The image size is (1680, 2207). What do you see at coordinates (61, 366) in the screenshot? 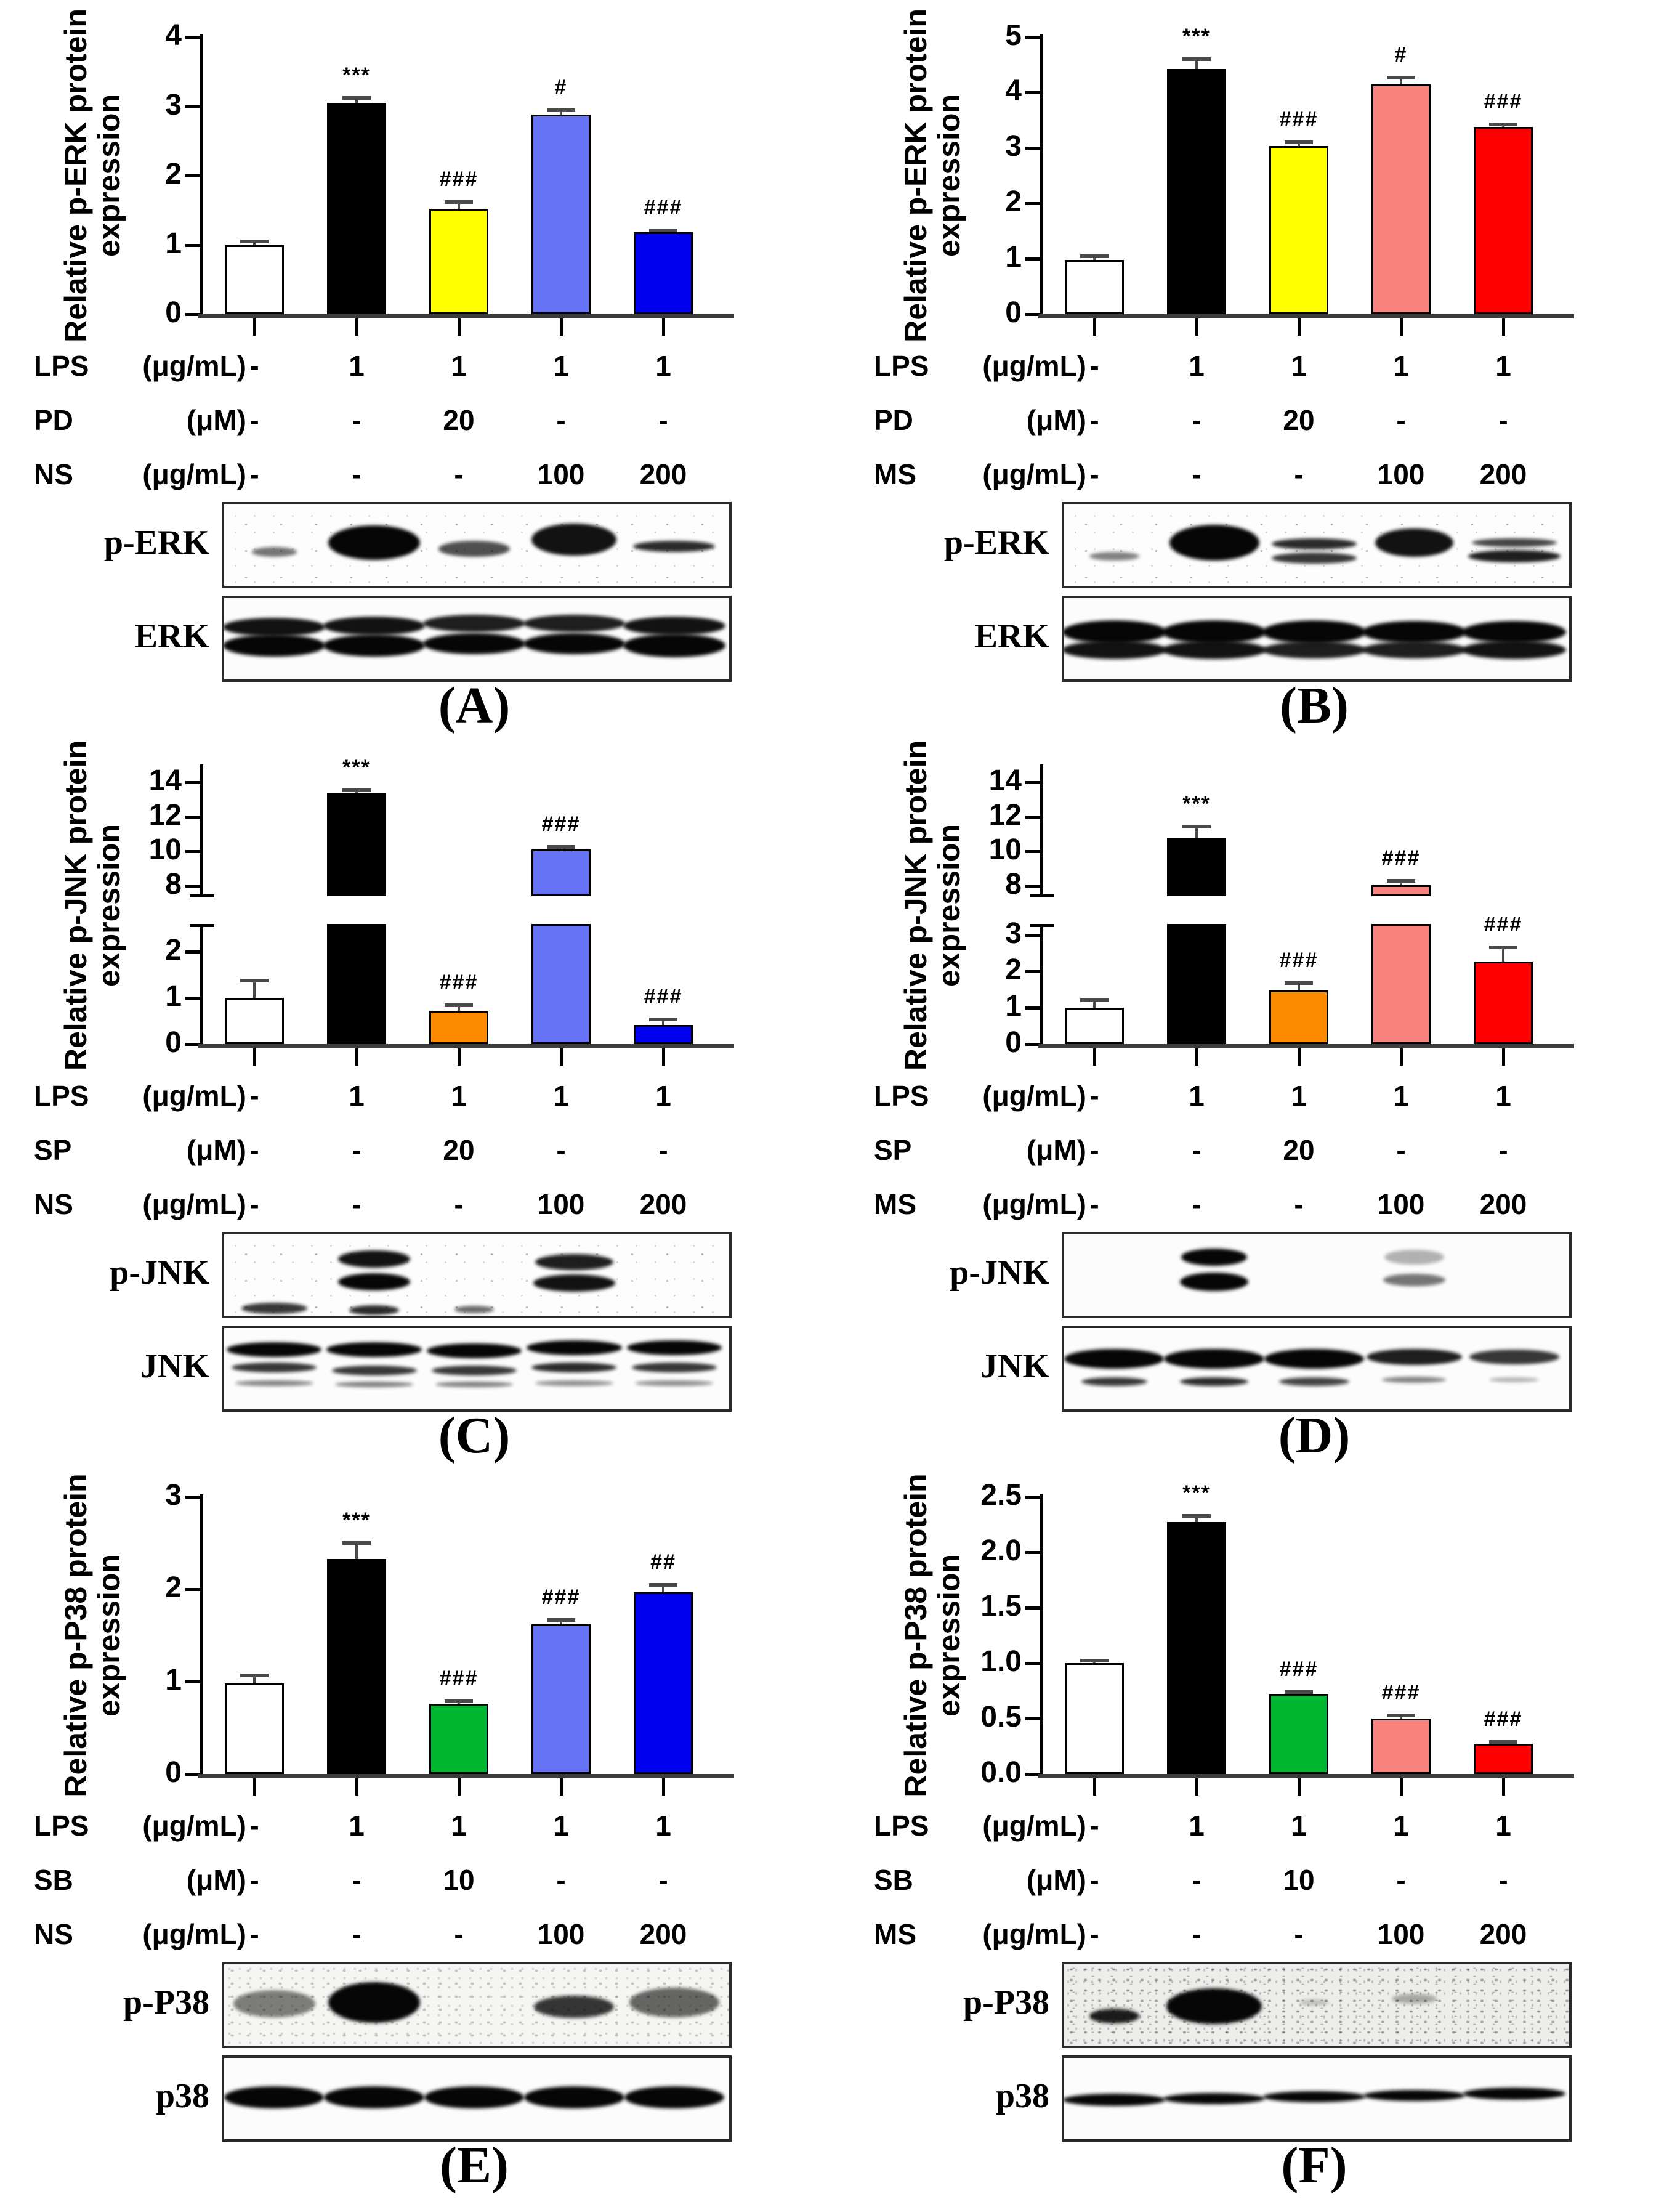
I see `treatment-name: LPS` at bounding box center [61, 366].